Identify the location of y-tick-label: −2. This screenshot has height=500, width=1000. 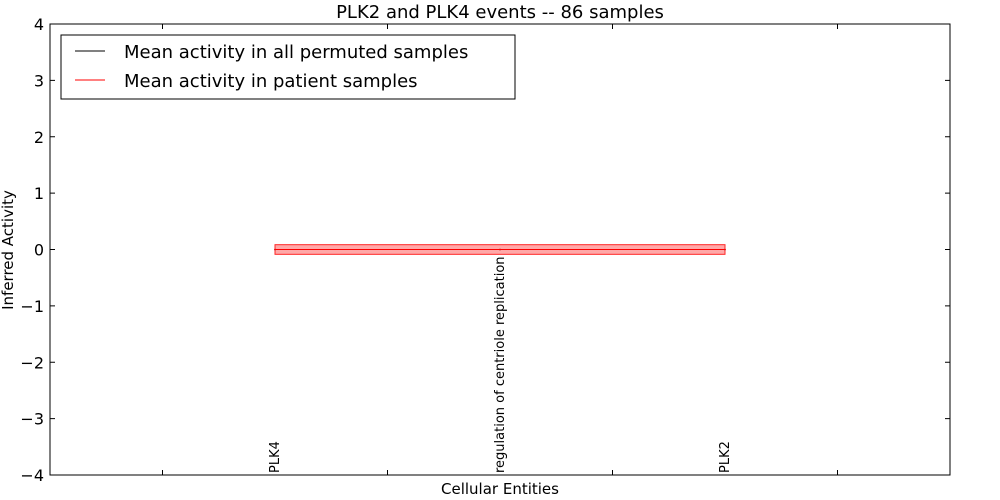
(32, 362).